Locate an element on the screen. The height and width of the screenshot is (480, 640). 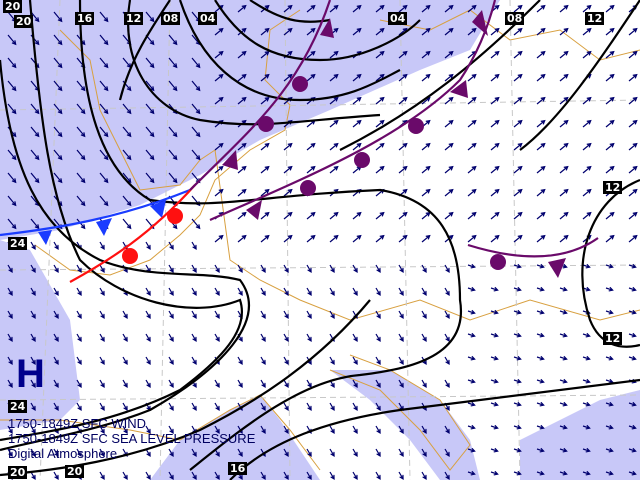
isobar-label: 08 is located at coordinates (515, 18).